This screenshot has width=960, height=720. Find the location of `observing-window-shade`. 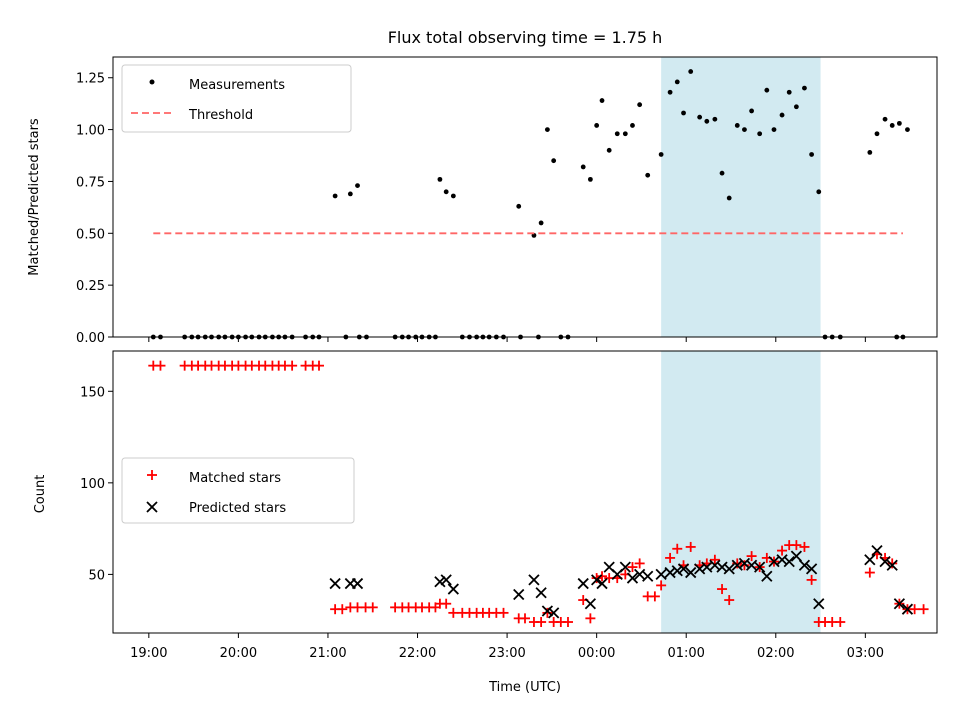

observing-window-shade is located at coordinates (741, 197).